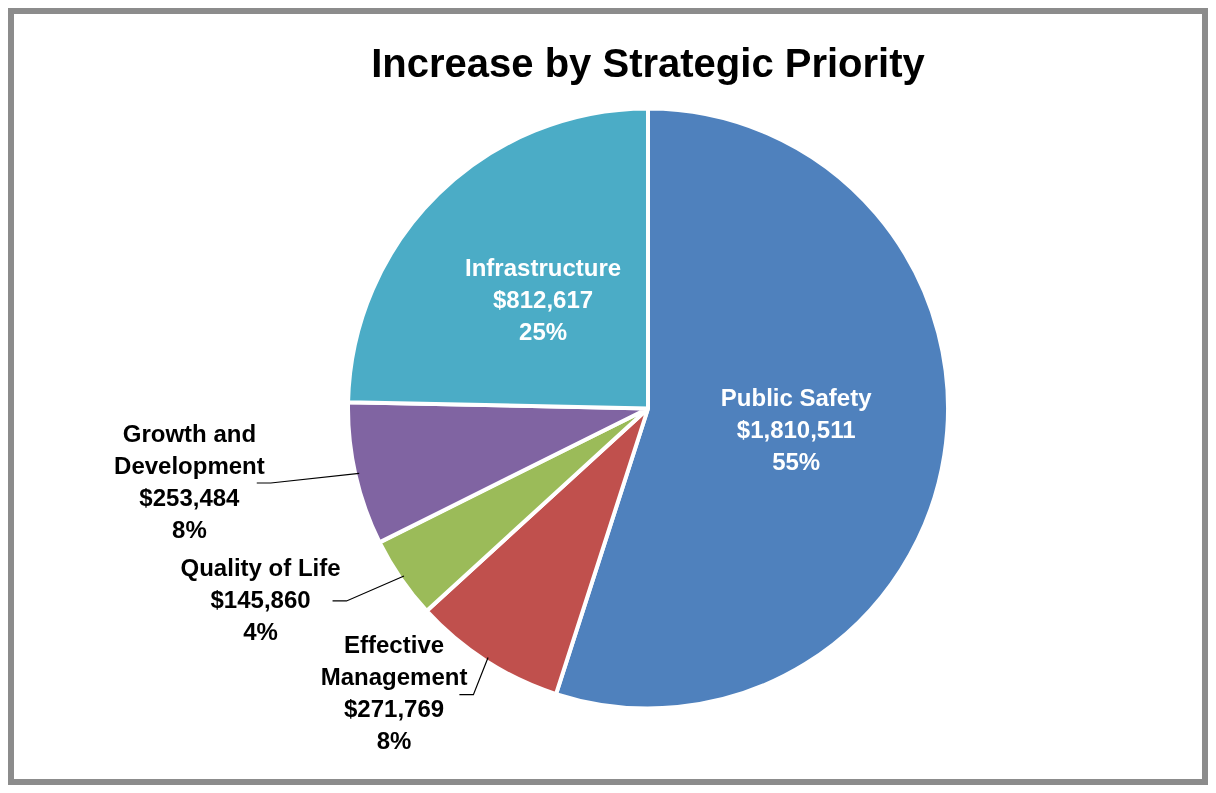 The height and width of the screenshot is (793, 1216). What do you see at coordinates (796, 446) in the screenshot?
I see `data-label: $1,810,511 55%` at bounding box center [796, 446].